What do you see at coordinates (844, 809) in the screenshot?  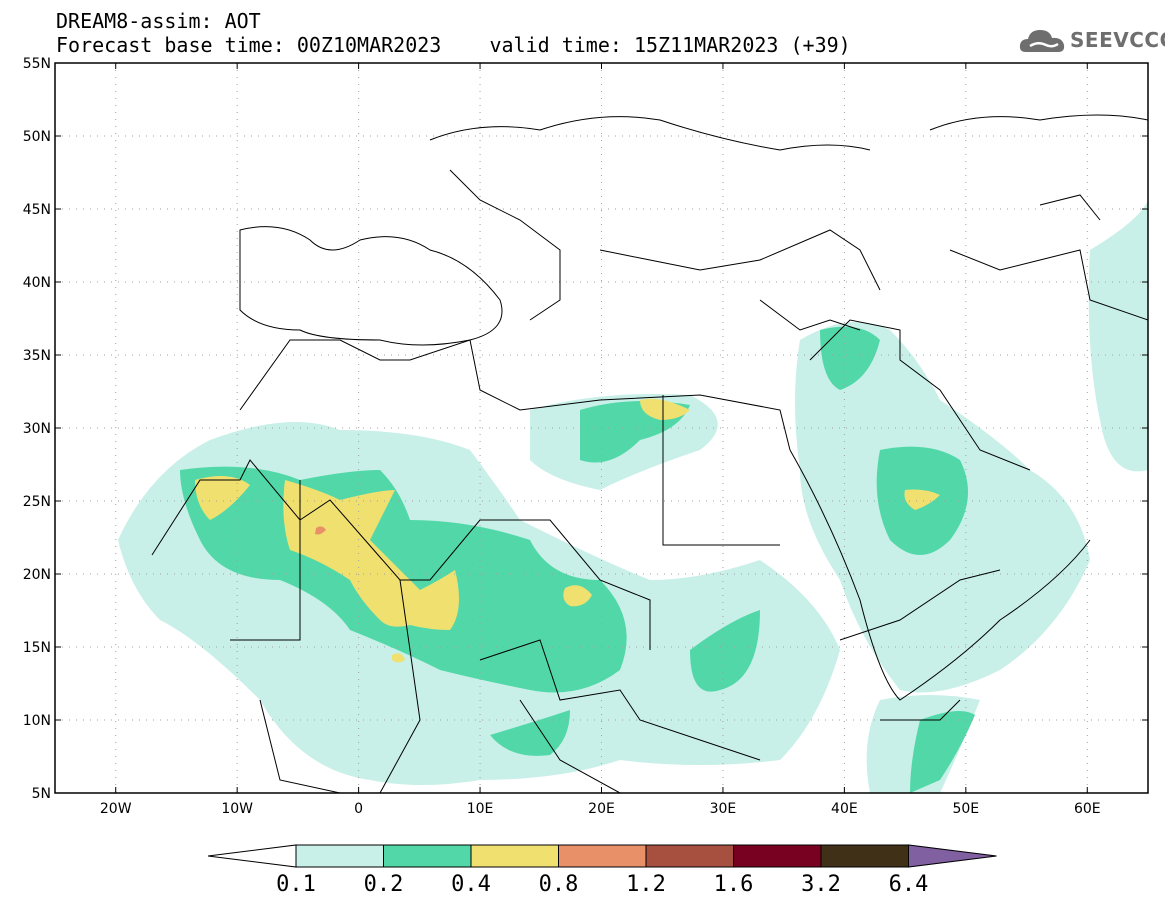 I see `lon-tick-label: 40E` at bounding box center [844, 809].